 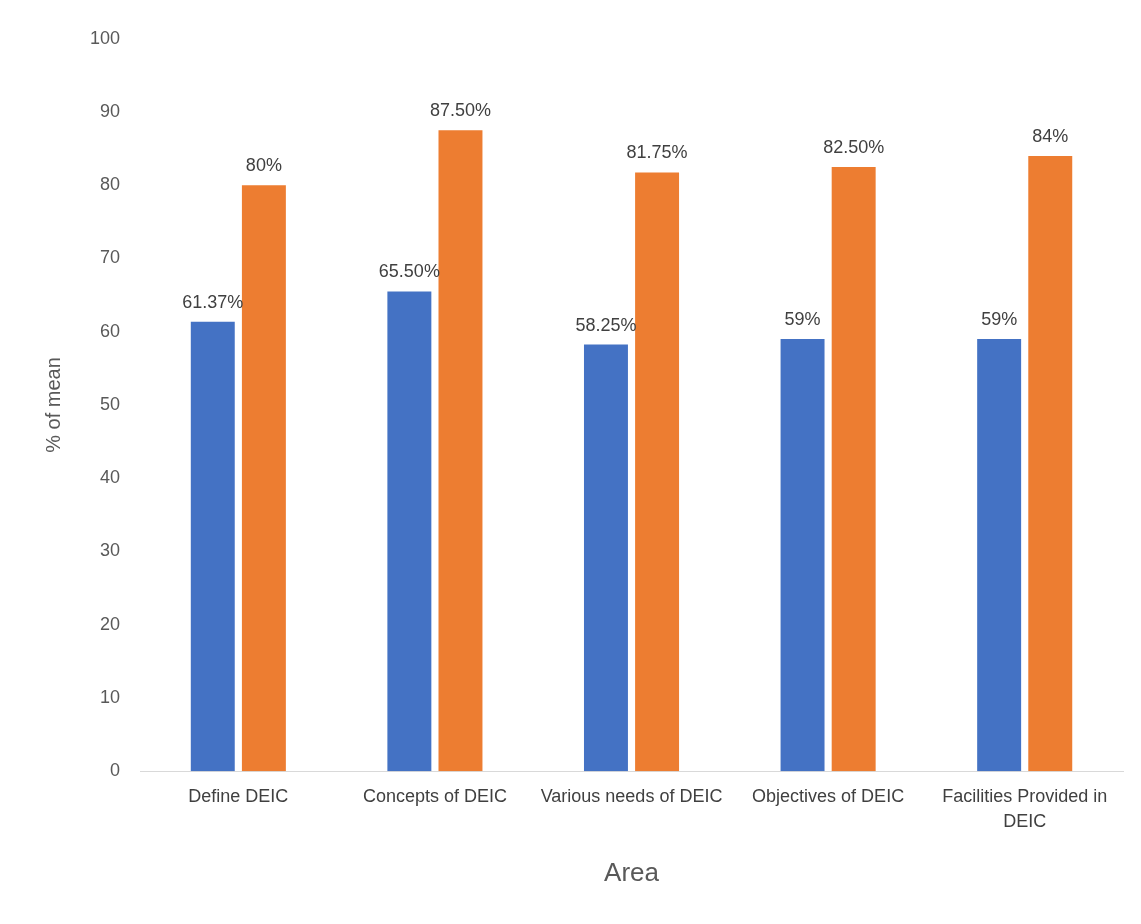 What do you see at coordinates (110, 623) in the screenshot?
I see `y-tick-label: 20` at bounding box center [110, 623].